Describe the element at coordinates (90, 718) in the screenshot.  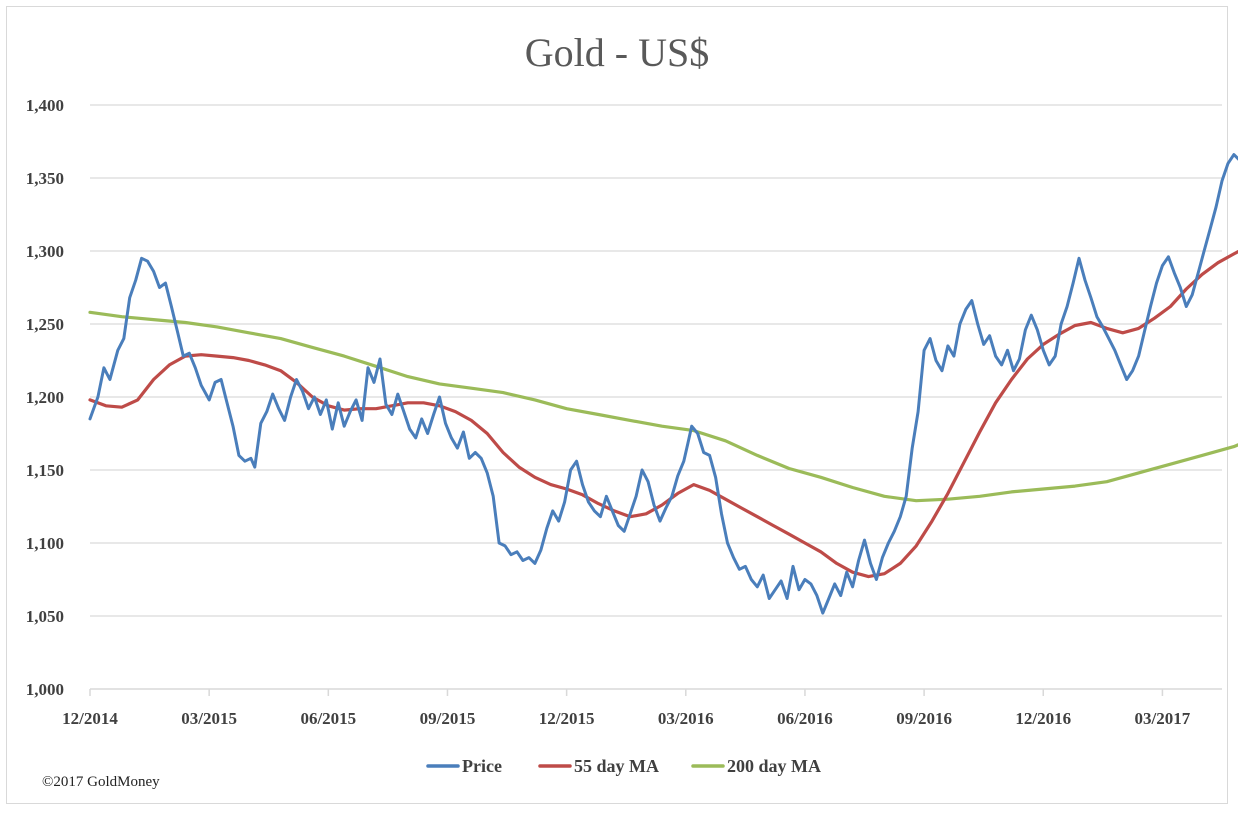
I see `x-tick-label: 12/2014` at that location.